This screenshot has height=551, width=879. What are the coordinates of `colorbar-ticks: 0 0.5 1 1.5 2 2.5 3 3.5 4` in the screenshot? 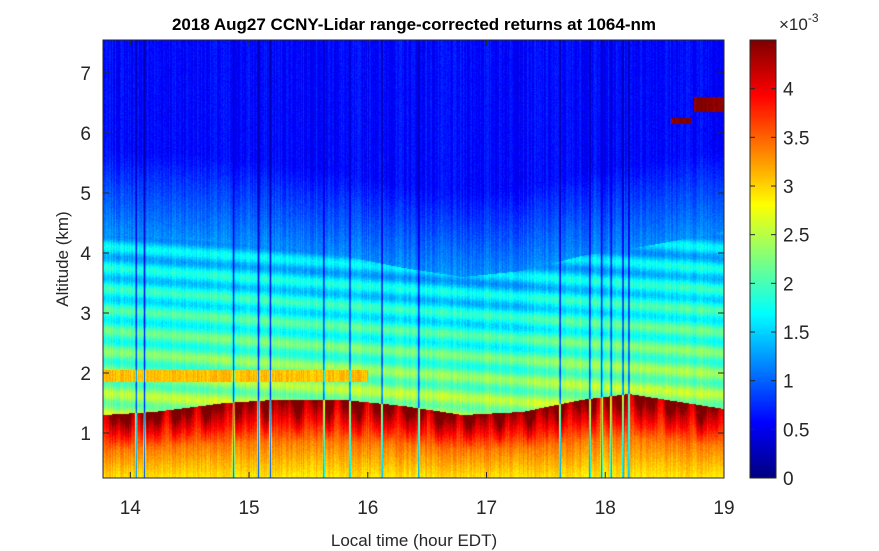 It's located at (779, 285).